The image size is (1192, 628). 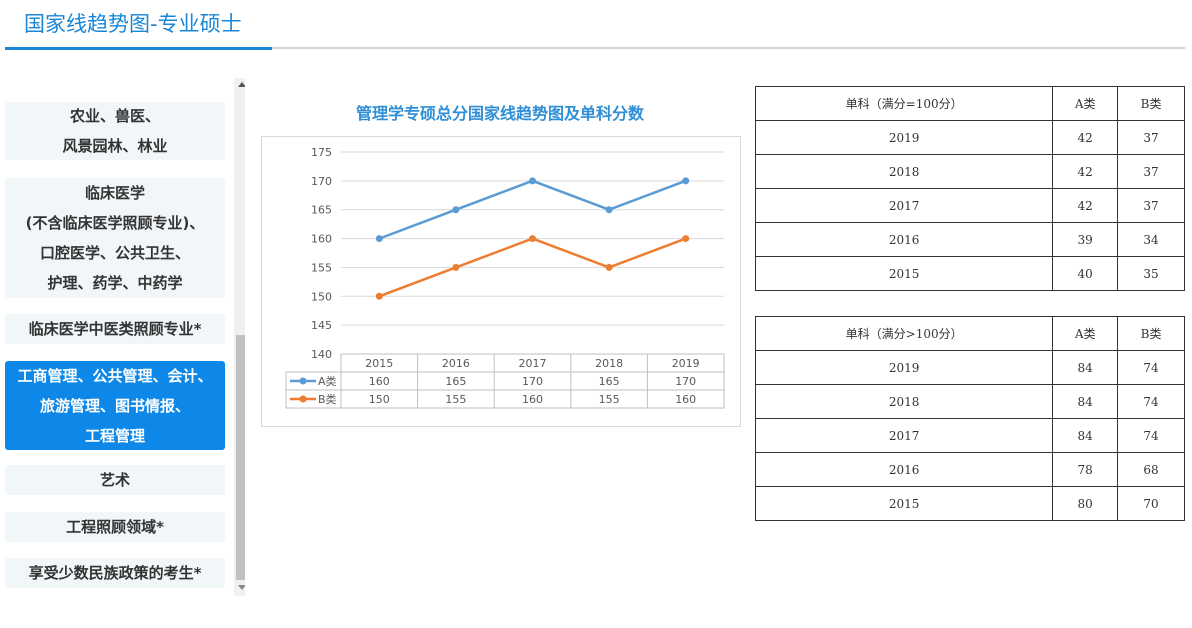 What do you see at coordinates (1151, 239) in the screenshot?
I see `table-cell: 34` at bounding box center [1151, 239].